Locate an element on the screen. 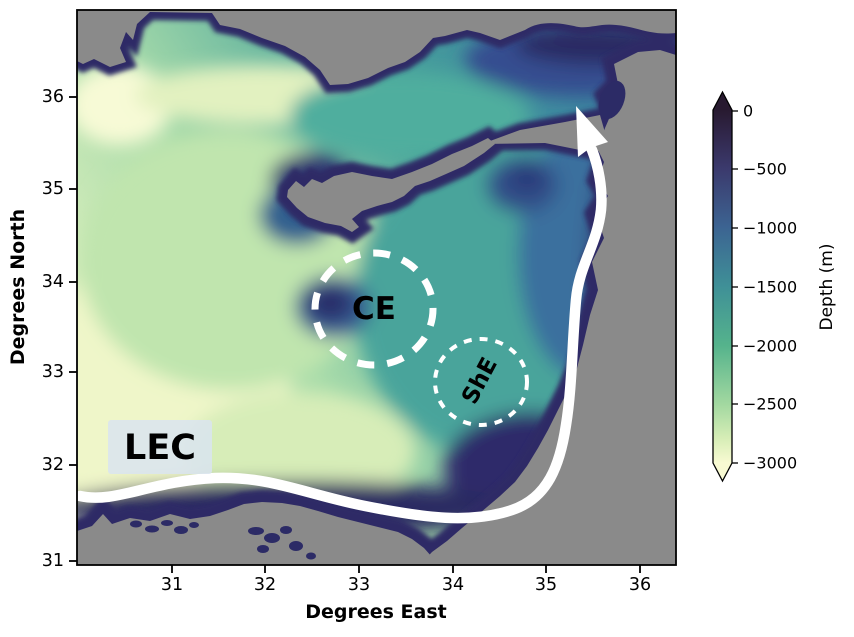  x-tick: 35 is located at coordinates (546, 585).